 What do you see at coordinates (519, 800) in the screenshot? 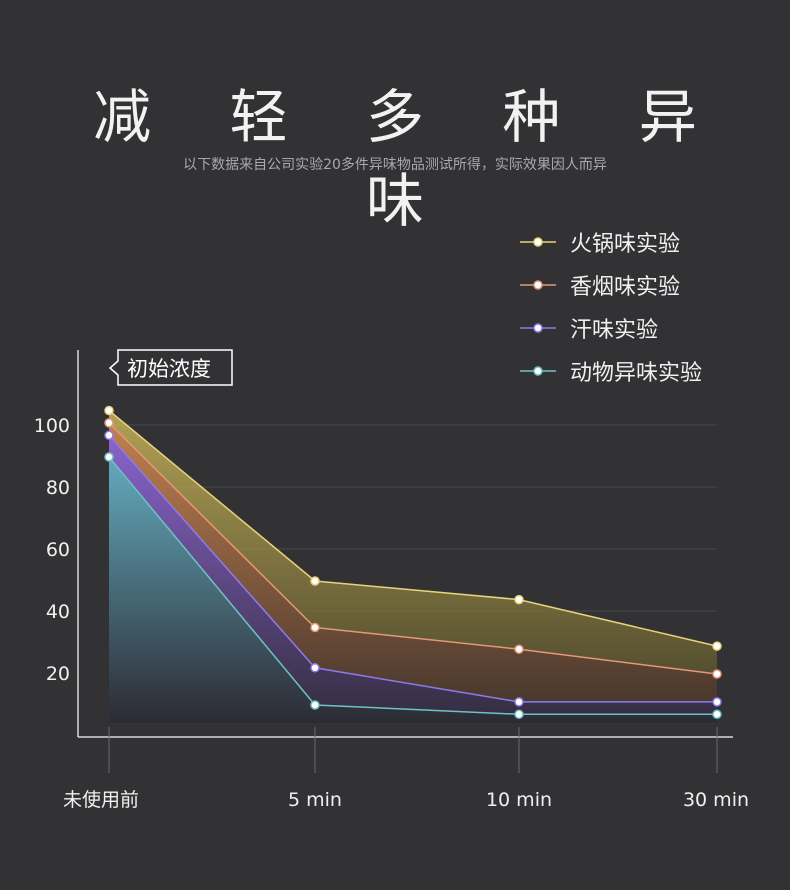
I see `x-tick-label-2: 10 min` at bounding box center [519, 800].